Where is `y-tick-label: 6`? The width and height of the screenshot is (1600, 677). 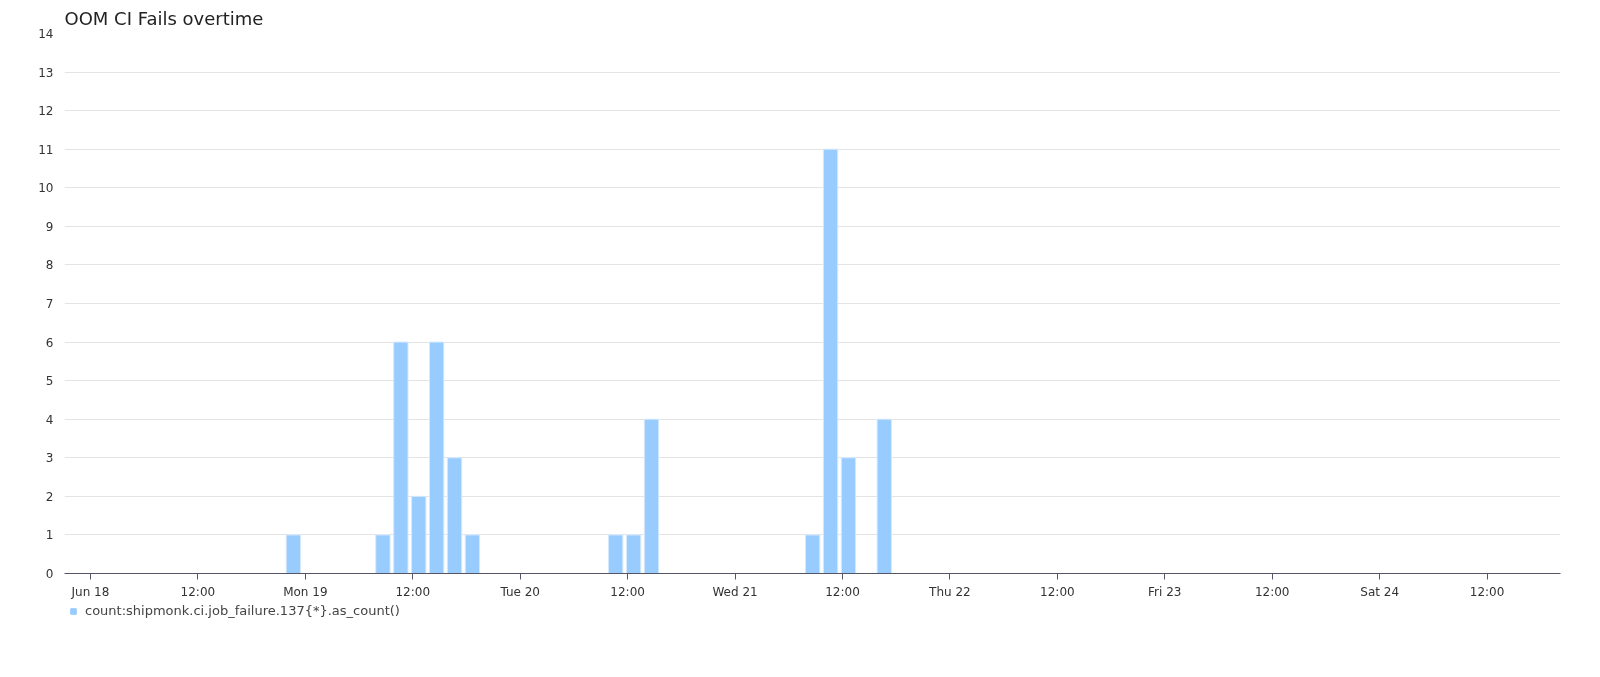 y-tick-label: 6 is located at coordinates (49, 342).